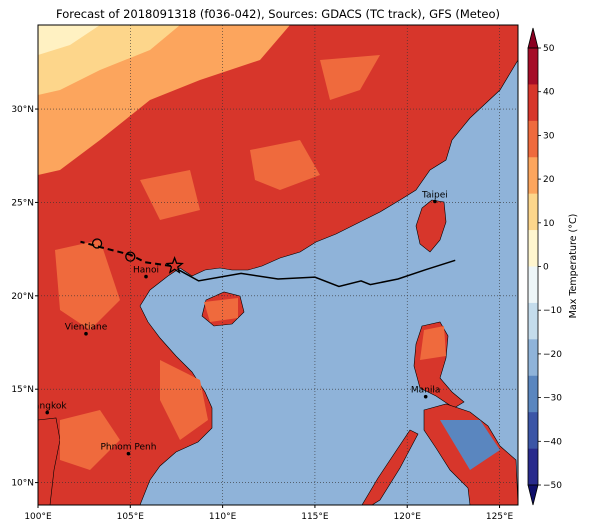  Describe the element at coordinates (269, 513) in the screenshot. I see `lon-ticks: 100°E 105°E 110°E 115°E 120°E 125°E` at that location.